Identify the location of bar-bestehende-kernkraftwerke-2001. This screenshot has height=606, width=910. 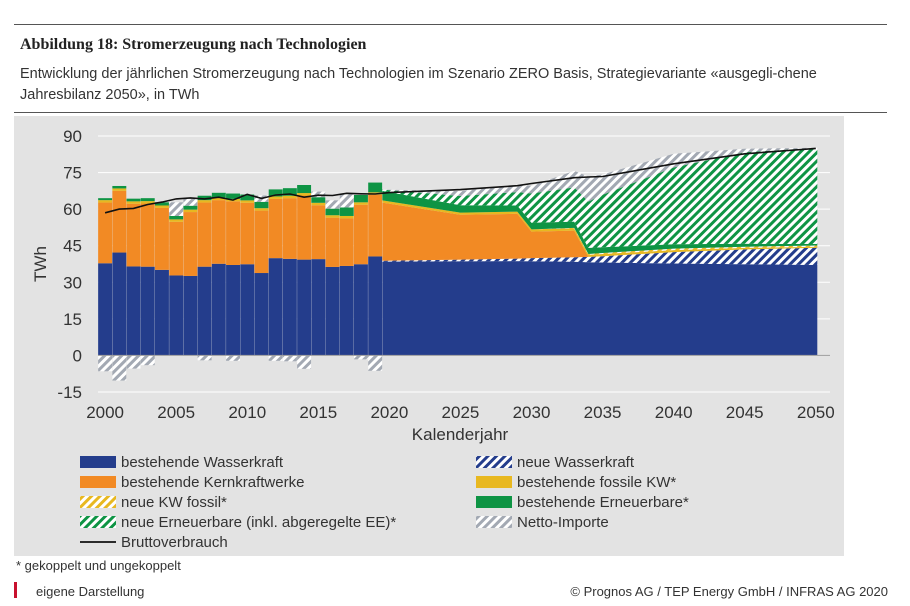
(119, 221).